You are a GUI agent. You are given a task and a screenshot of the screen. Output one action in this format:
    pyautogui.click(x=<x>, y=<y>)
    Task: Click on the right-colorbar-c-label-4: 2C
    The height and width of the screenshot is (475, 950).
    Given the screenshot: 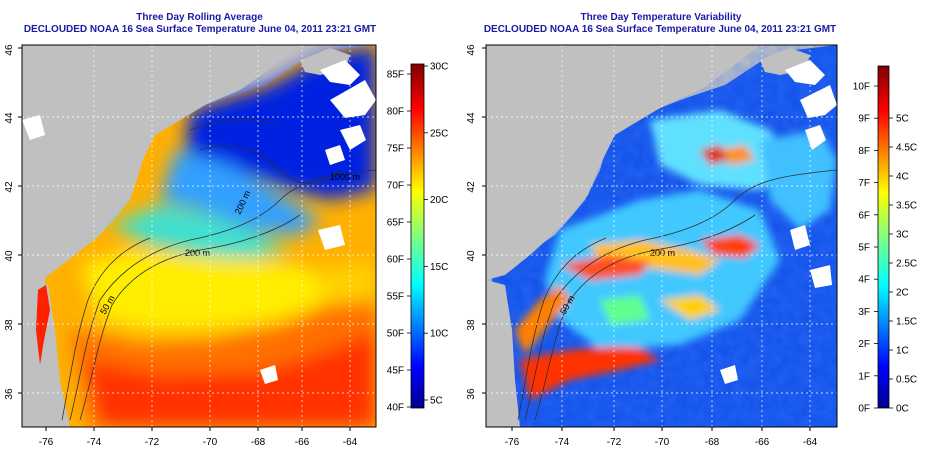 What is the action you would take?
    pyautogui.click(x=902, y=293)
    